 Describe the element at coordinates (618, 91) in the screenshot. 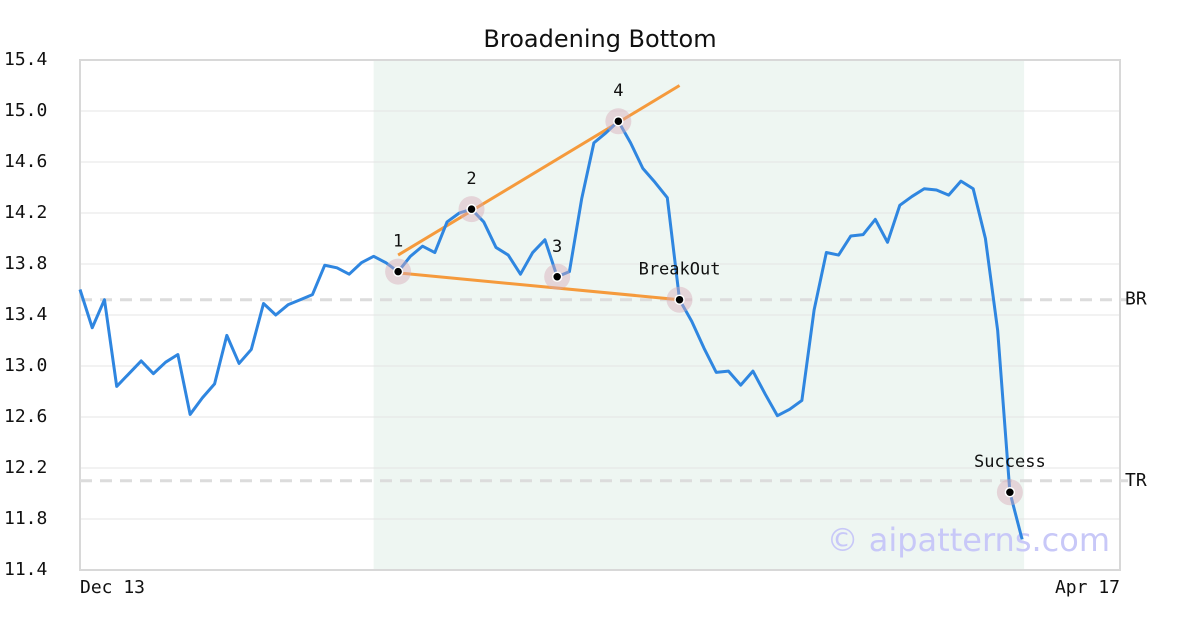

I see `point-label: 4` at that location.